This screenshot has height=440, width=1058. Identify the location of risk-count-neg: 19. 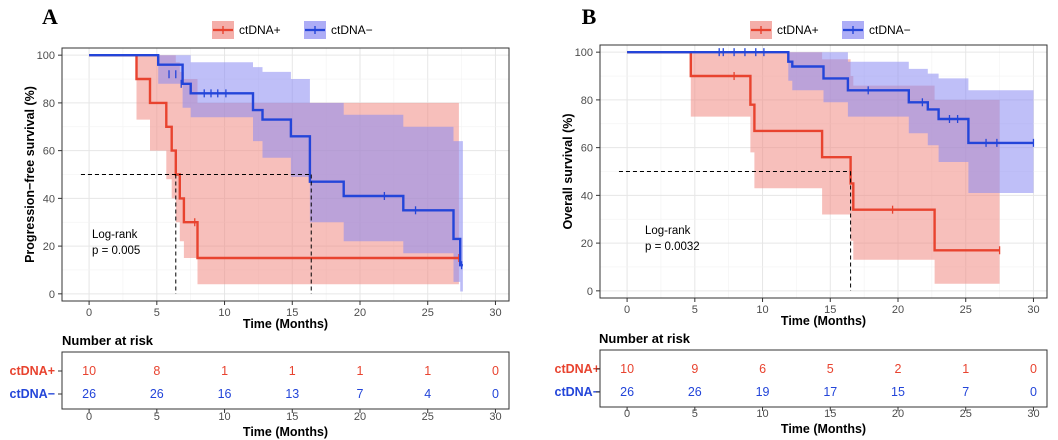
(763, 392).